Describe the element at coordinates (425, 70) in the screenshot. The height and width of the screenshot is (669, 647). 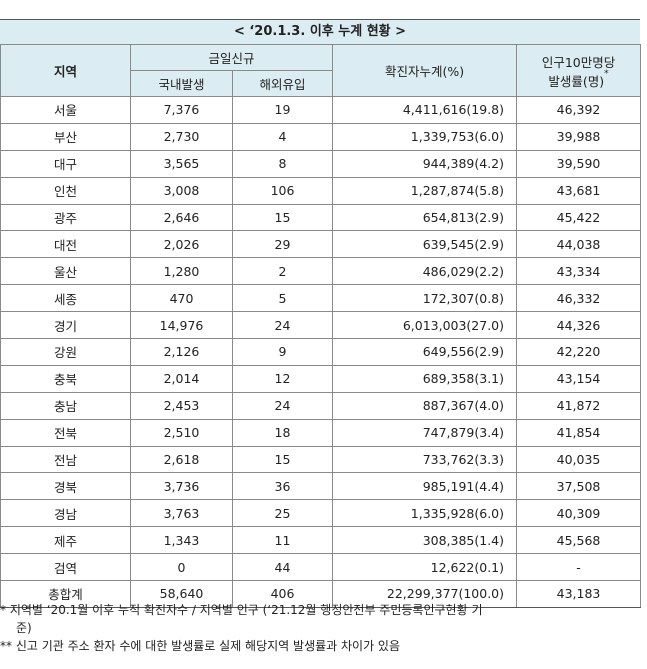
I see `header-cumulative: 확진자누계(%)` at that location.